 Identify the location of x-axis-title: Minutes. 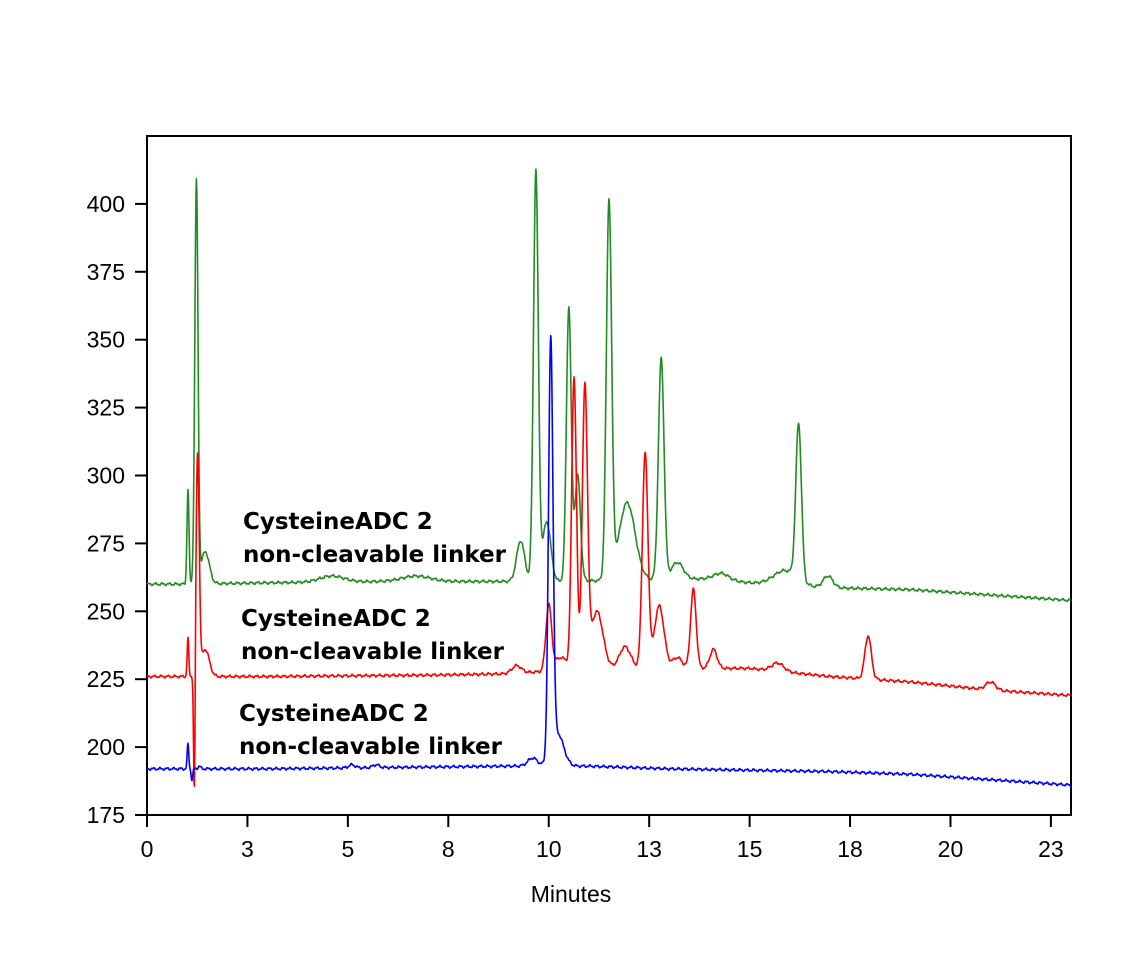
(571, 894).